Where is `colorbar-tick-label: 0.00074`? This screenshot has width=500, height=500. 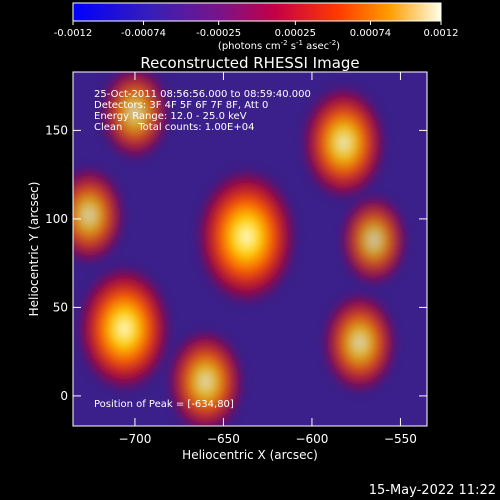
colorbar-tick-label: 0.00074 is located at coordinates (370, 33).